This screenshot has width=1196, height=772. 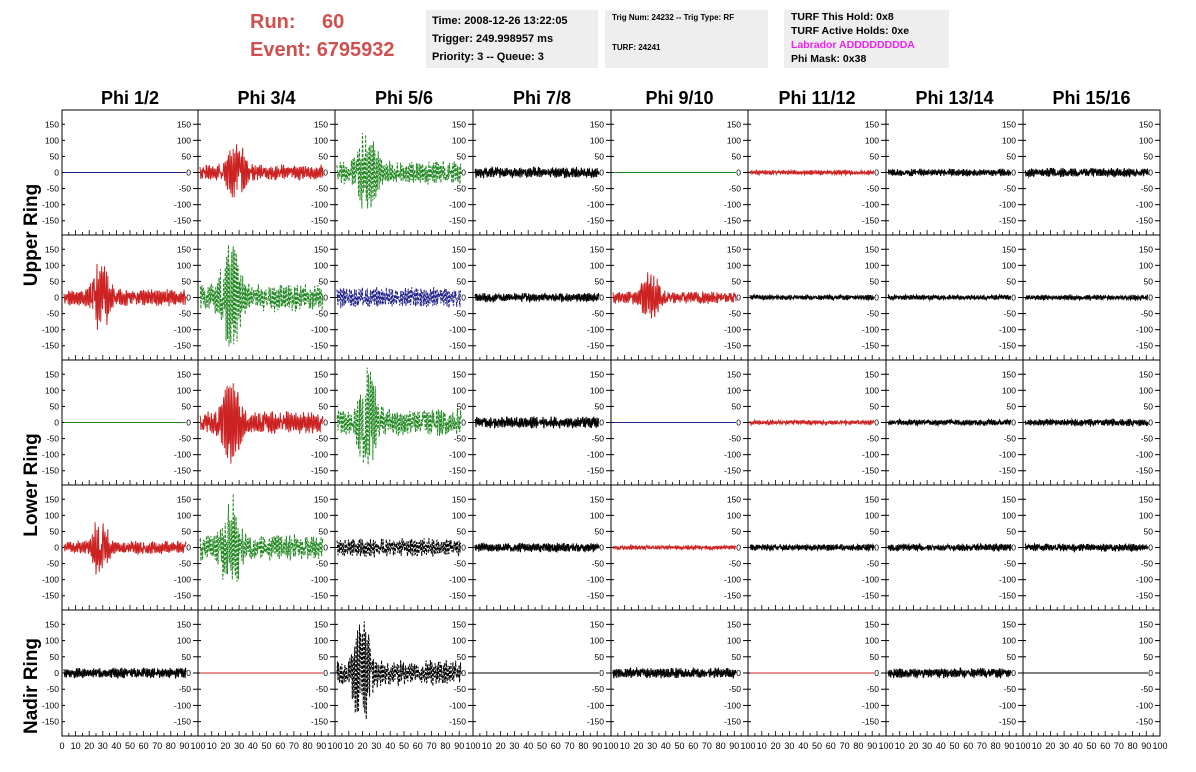 What do you see at coordinates (1105, 746) in the screenshot?
I see `x-tick-label: 60` at bounding box center [1105, 746].